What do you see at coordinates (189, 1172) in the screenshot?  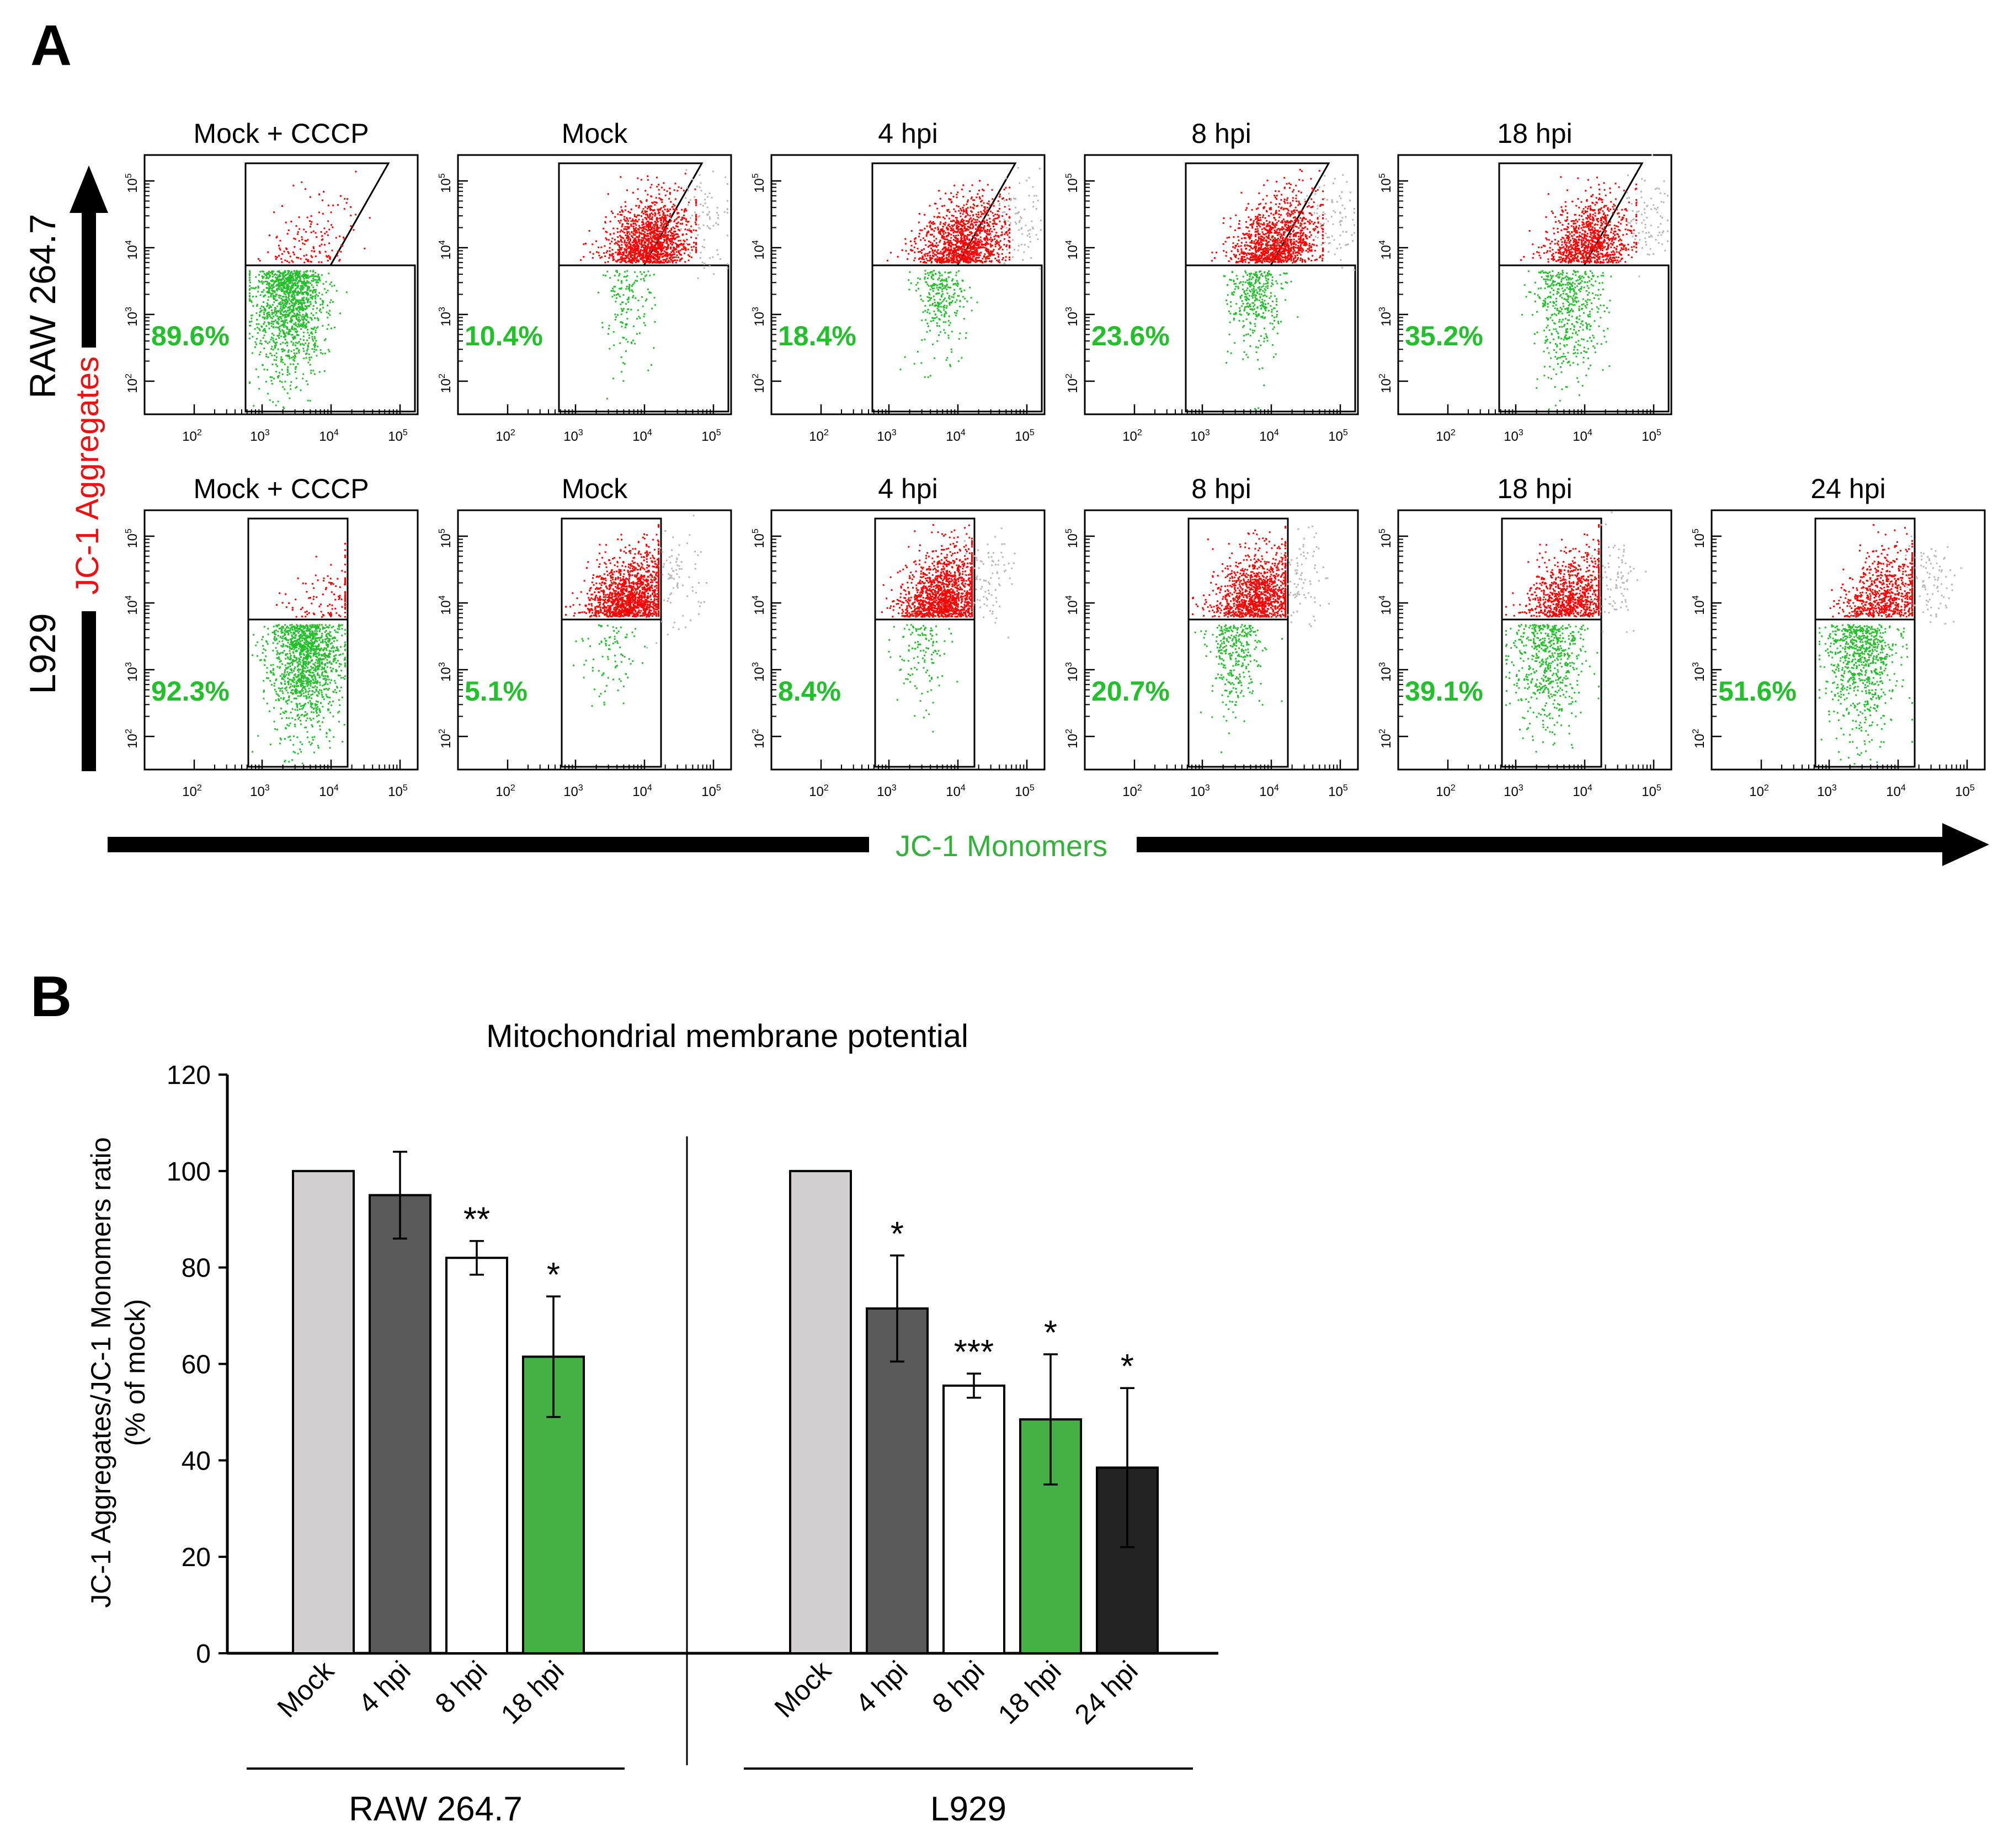 I see `y-tick-label: 100` at bounding box center [189, 1172].